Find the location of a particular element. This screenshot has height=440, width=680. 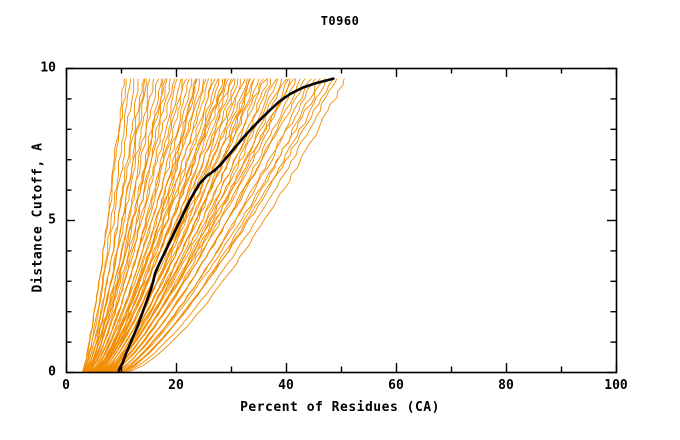

x-tick-label: 0 is located at coordinates (66, 385).